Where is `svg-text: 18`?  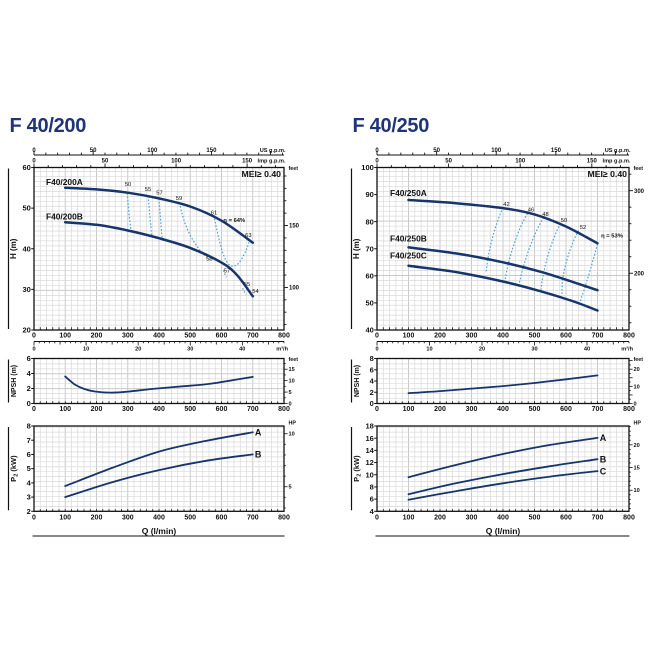
svg-text: 18 is located at coordinates (369, 426).